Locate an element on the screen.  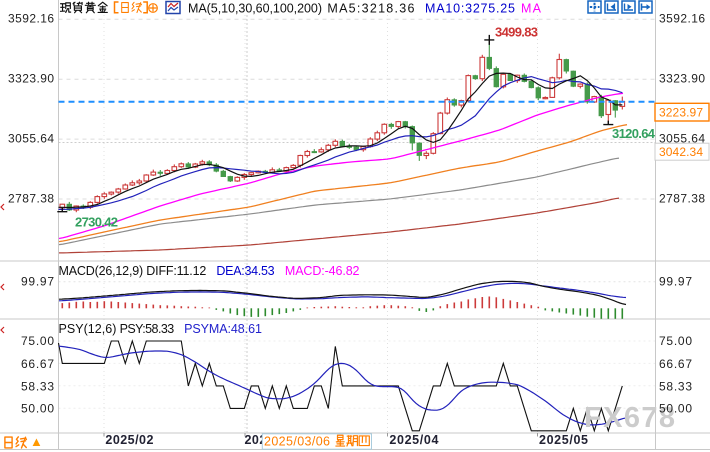
svg-text: MA5:3218.36 is located at coordinates (370, 9).